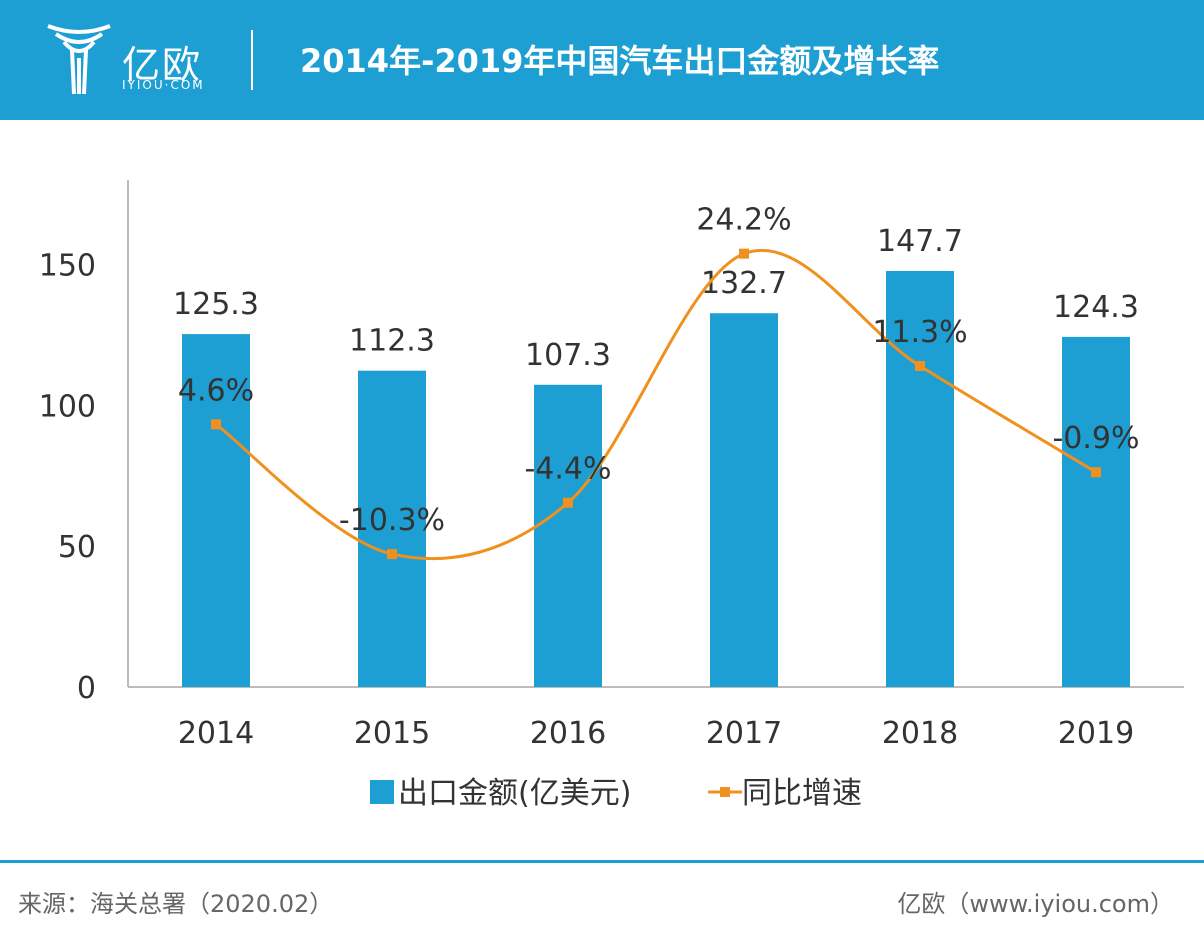 This screenshot has width=1204, height=940. What do you see at coordinates (163, 85) in the screenshot?
I see `logo-english-text: IYIOU·COM` at bounding box center [163, 85].